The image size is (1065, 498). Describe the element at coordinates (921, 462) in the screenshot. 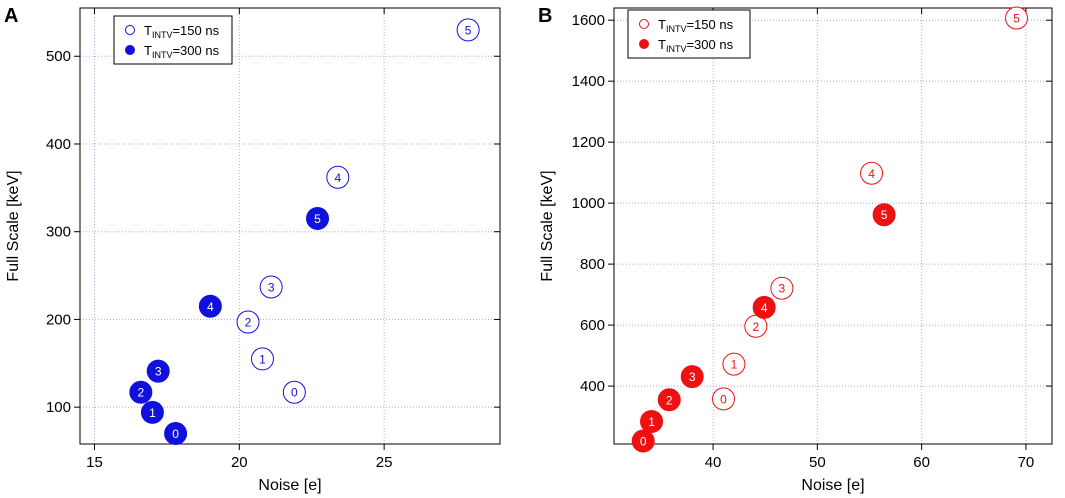

I see `x-tick-label: 60` at that location.